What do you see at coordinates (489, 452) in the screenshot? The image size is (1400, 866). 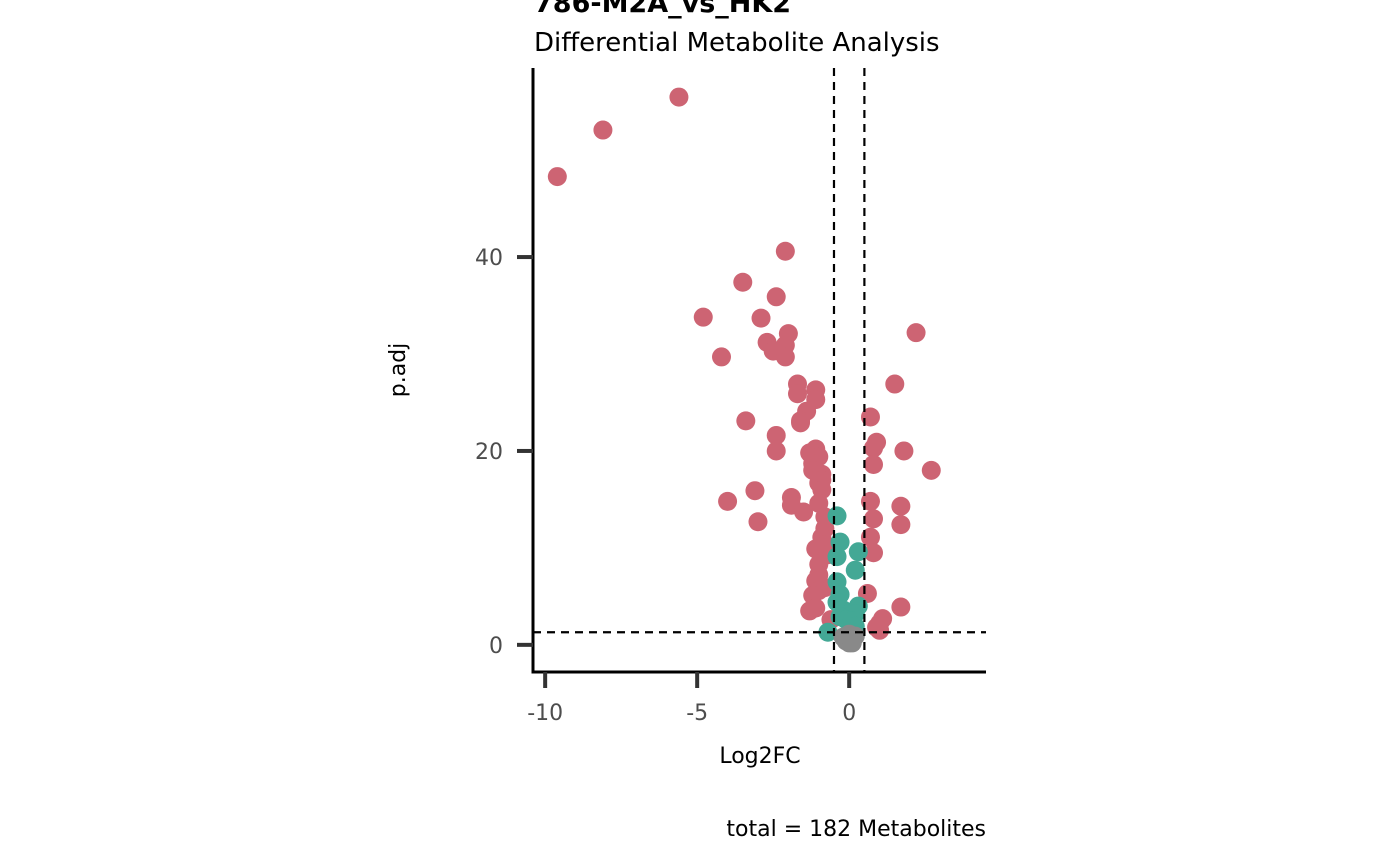 I see `y-tick-label: 20` at bounding box center [489, 452].